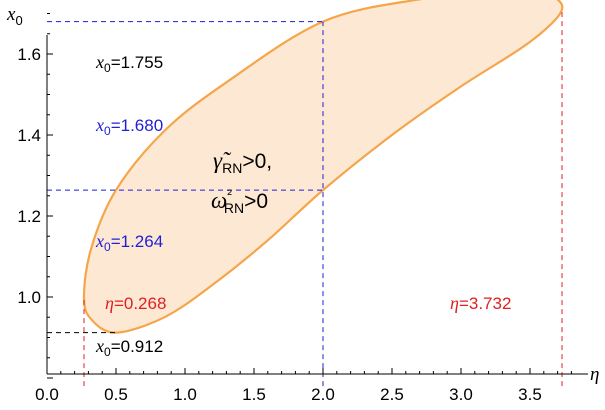 The image size is (605, 410). I want to click on x-tick-label: 1.0, so click(185, 394).